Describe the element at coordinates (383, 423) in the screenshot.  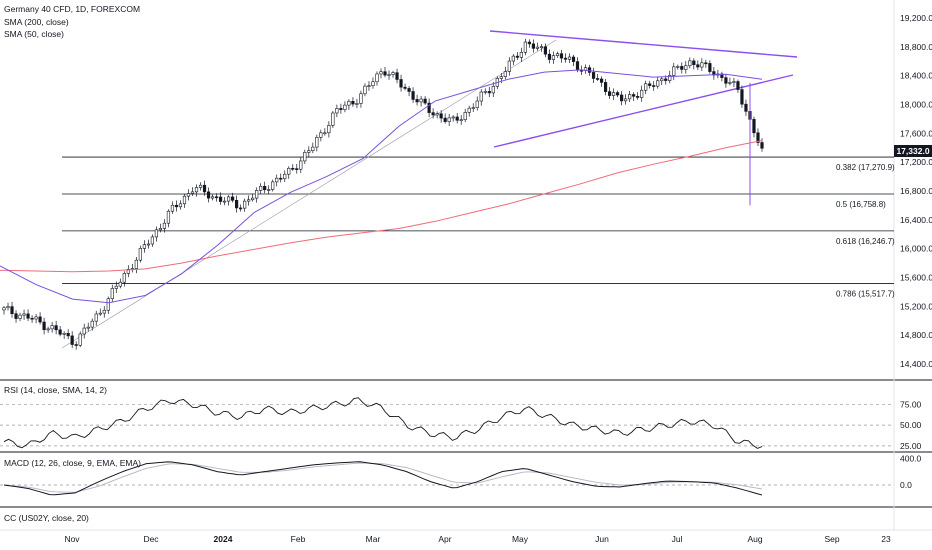
I see `rsi-polyline` at that location.